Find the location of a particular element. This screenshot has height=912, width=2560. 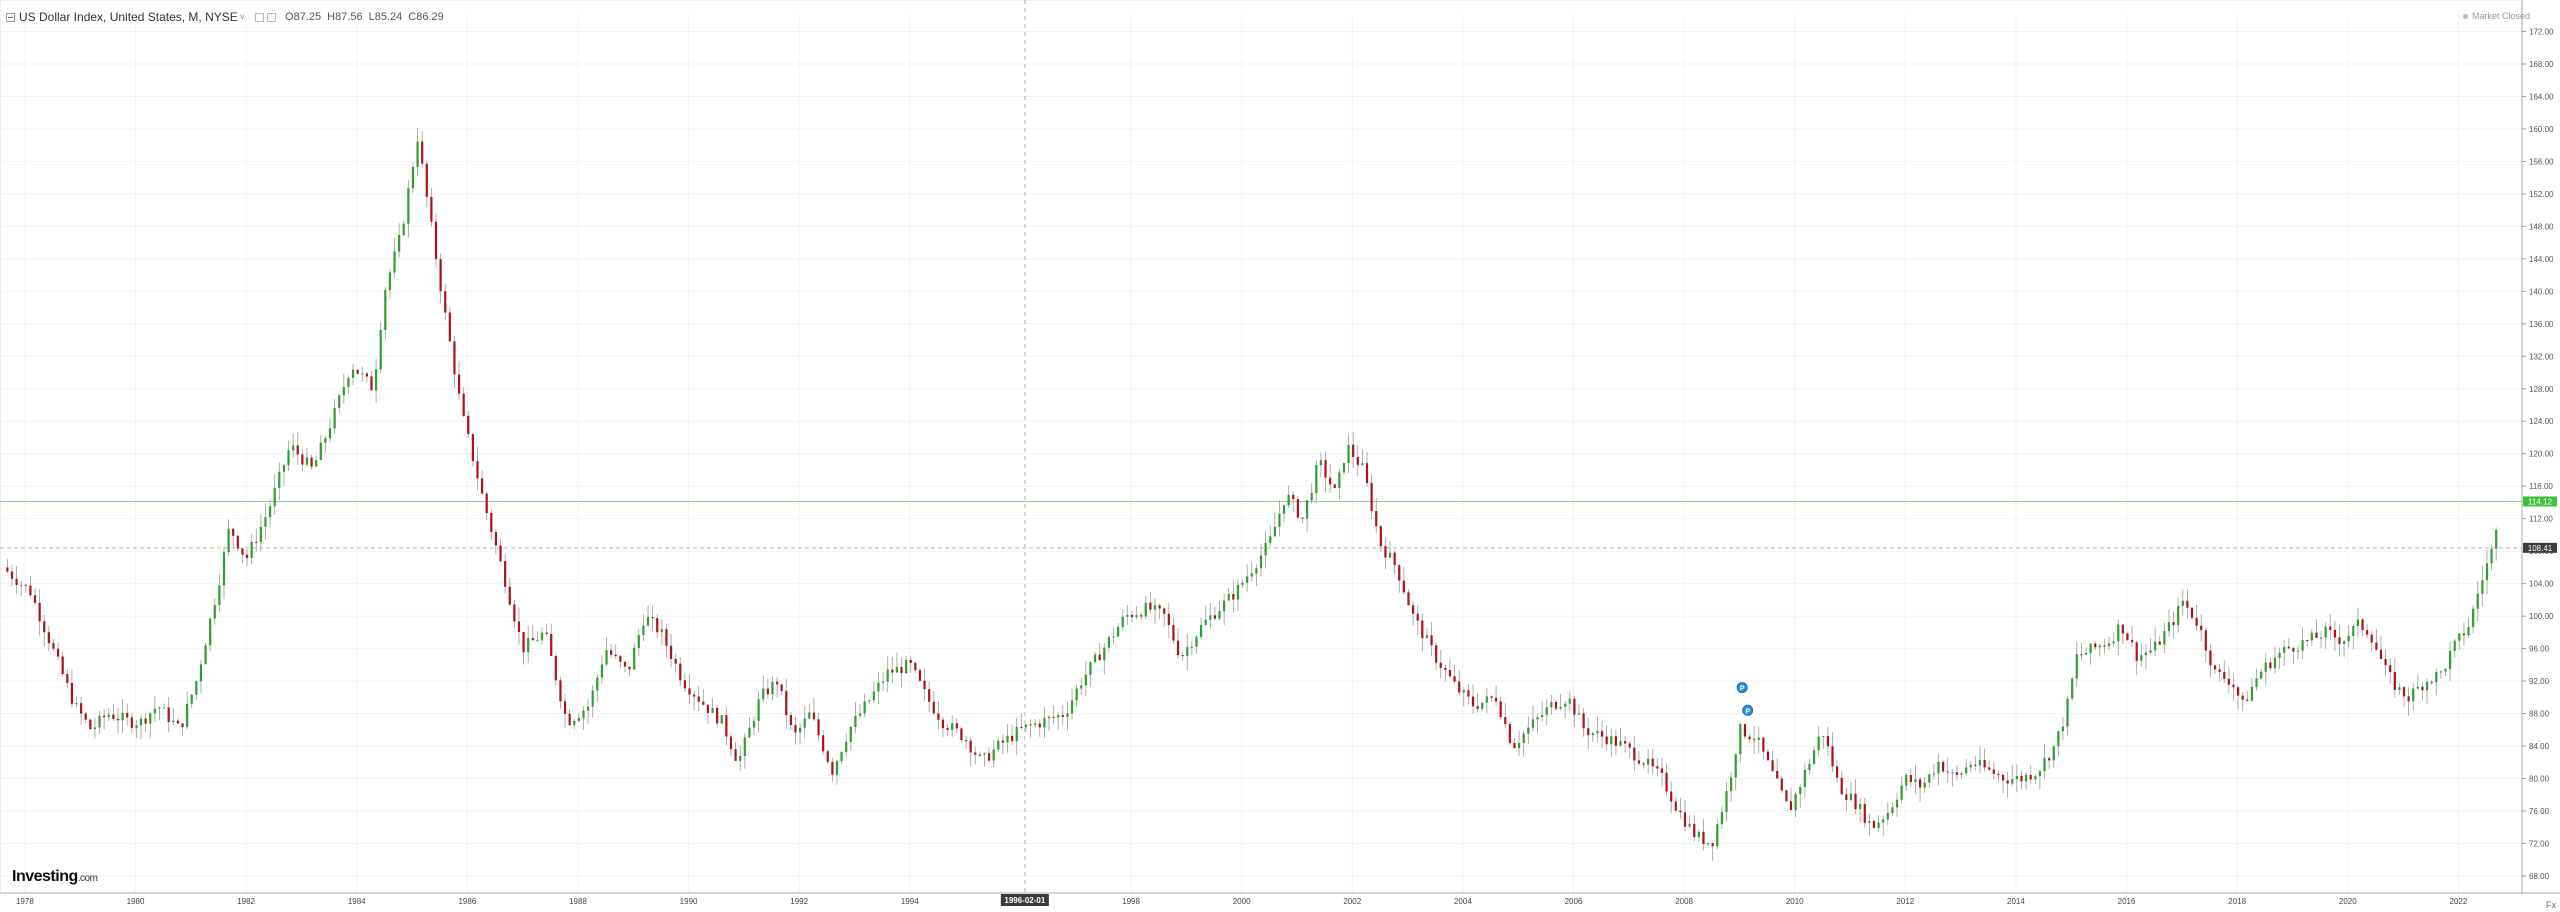

prev-close-tag is located at coordinates (2540, 547).